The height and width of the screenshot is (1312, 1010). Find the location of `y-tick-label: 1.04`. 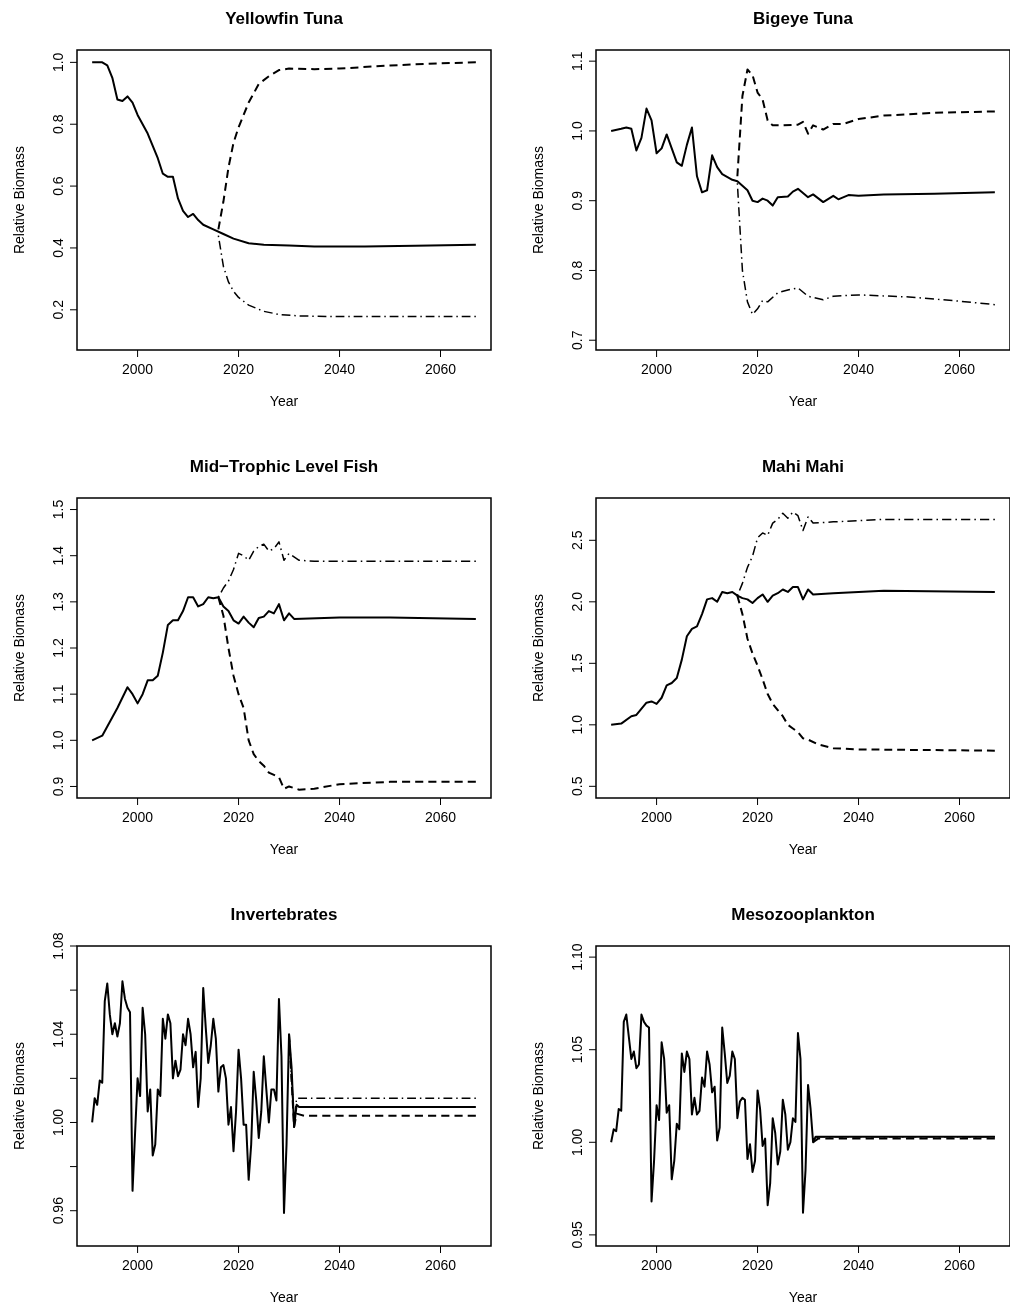

y-tick-label: 1.04 is located at coordinates (58, 1034).